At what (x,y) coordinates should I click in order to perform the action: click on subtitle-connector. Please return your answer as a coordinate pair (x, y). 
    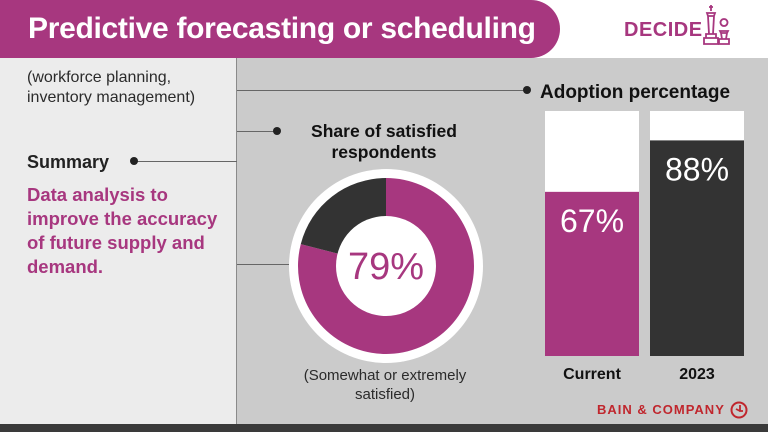
    Looking at the image, I should click on (382, 90).